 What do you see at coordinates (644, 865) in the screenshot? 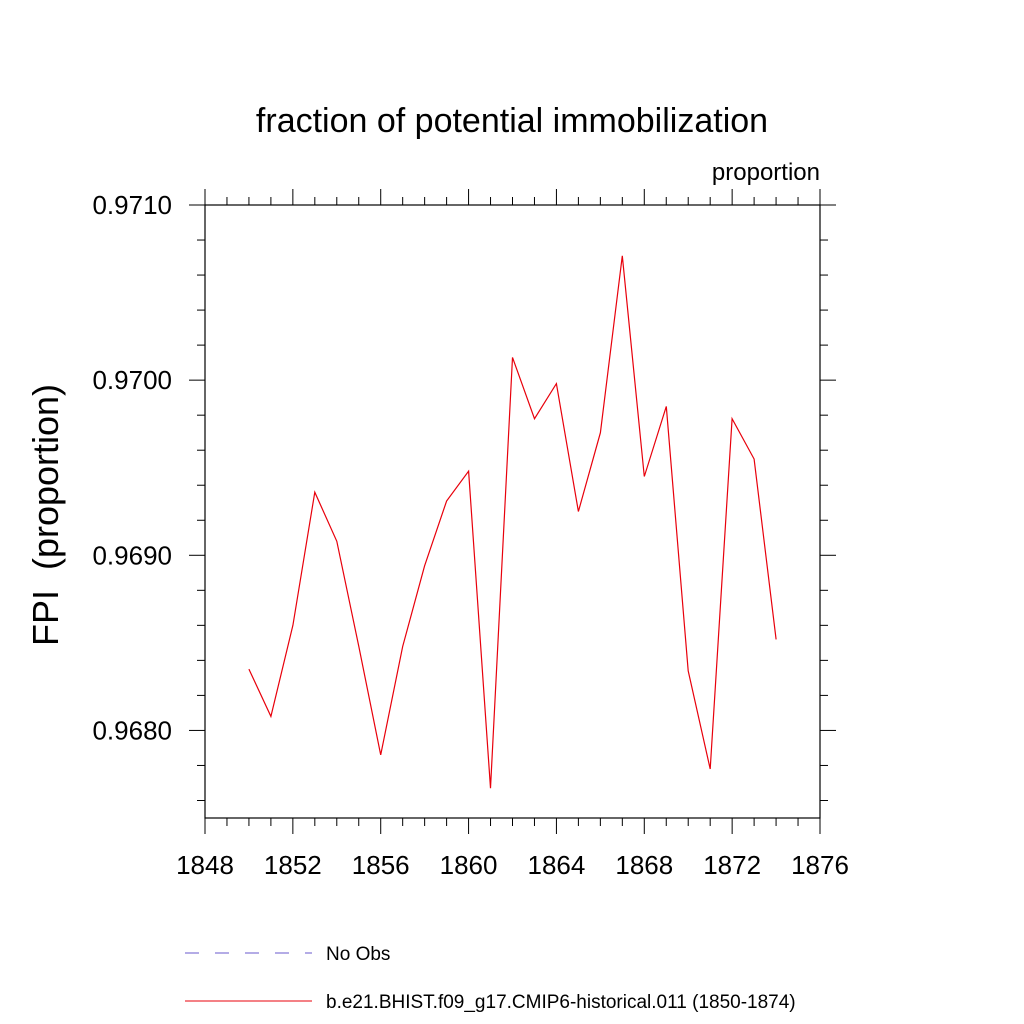
I see `x-tick-label: 1868` at bounding box center [644, 865].